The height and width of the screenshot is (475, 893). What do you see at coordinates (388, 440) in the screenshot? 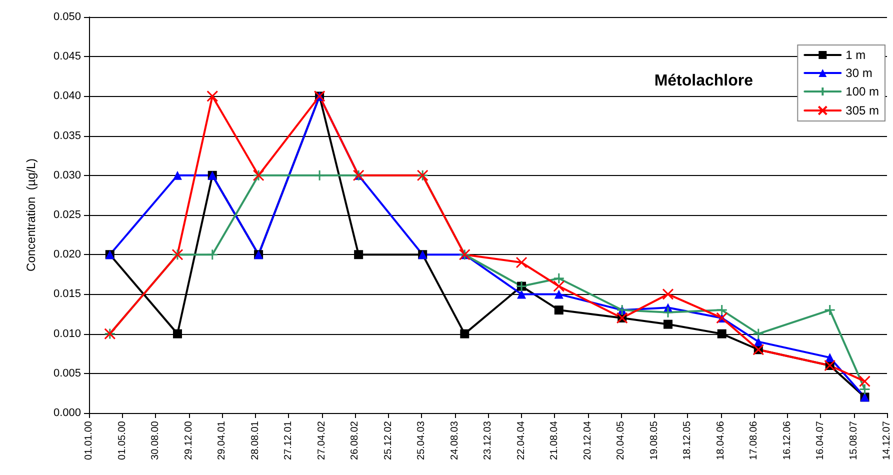
I see `x-tick-label: 25.12.02` at bounding box center [388, 440].